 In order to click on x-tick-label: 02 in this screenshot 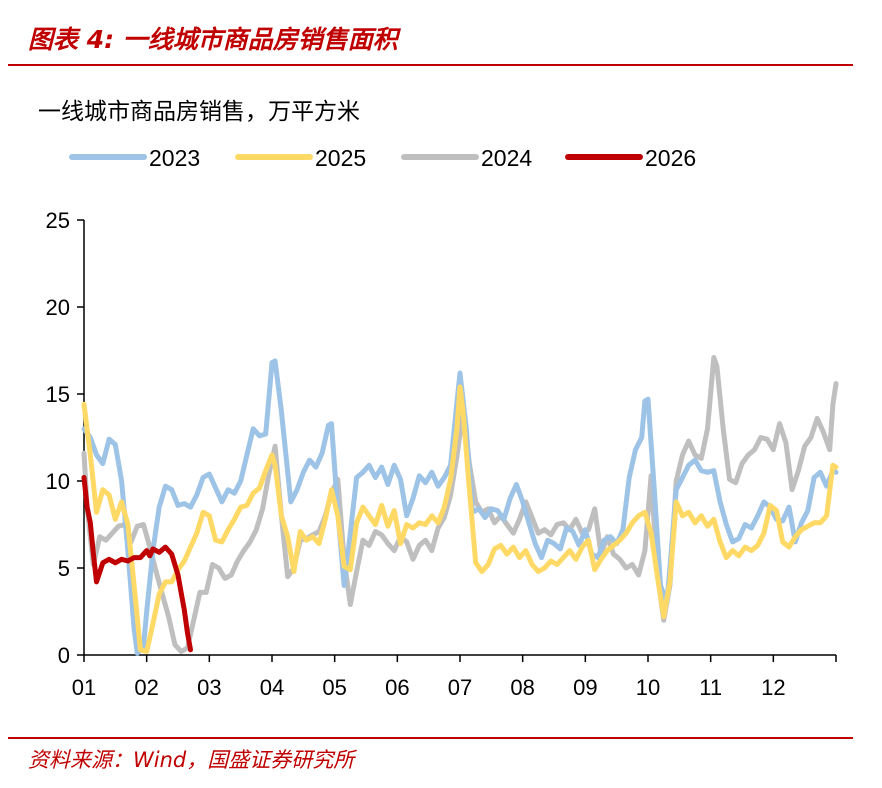, I will do `click(146, 687)`.